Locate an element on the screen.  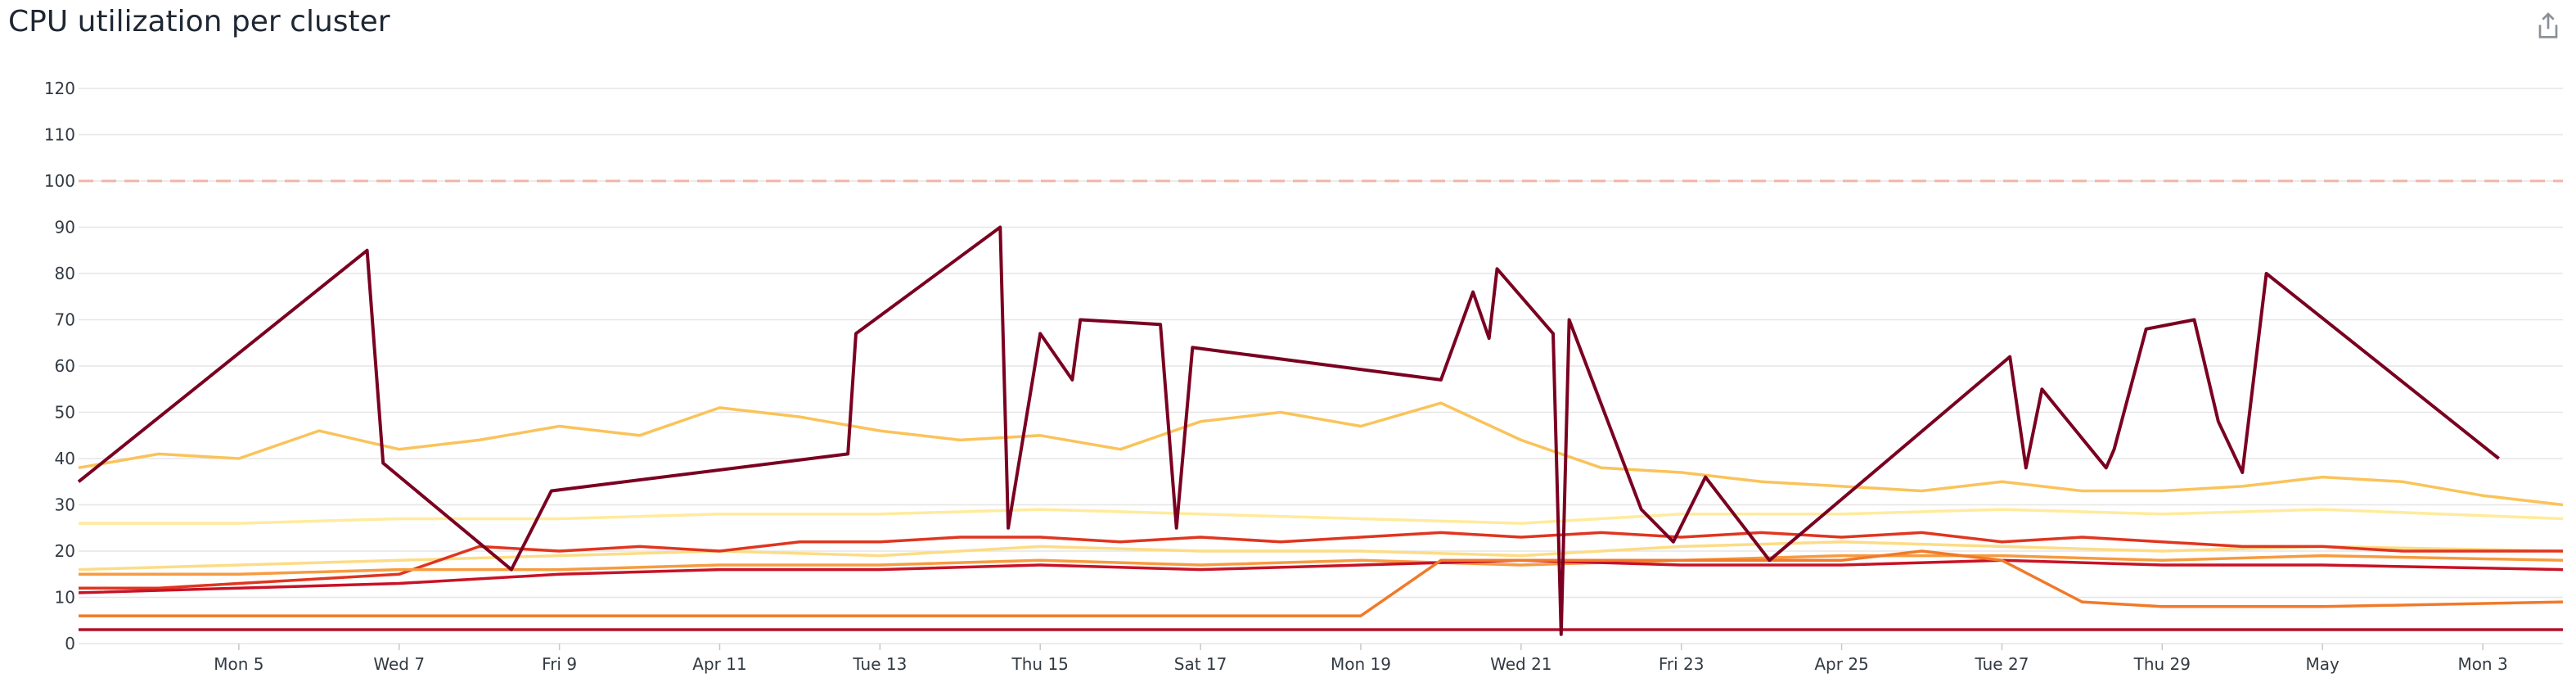
x-tick-label: Thu 29 is located at coordinates (2162, 664).